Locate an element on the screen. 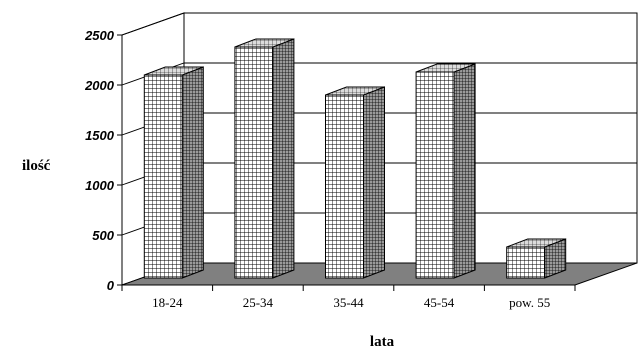 The image size is (639, 349). x-tick-label: 45-54 is located at coordinates (439, 302).